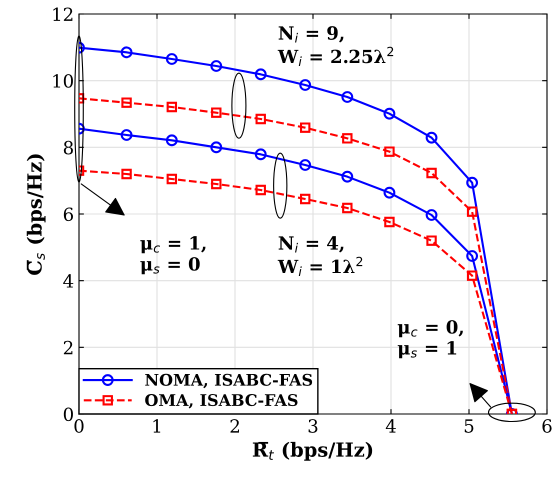  What do you see at coordinates (312, 451) in the screenshot?
I see `x-axis-title: R̅$_{t}$ (bps/Hz)` at bounding box center [312, 451].